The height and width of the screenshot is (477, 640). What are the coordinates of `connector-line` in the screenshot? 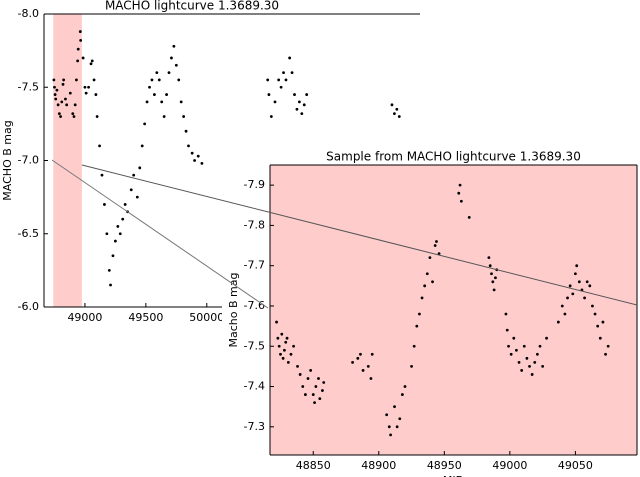 It's located at (160, 234).